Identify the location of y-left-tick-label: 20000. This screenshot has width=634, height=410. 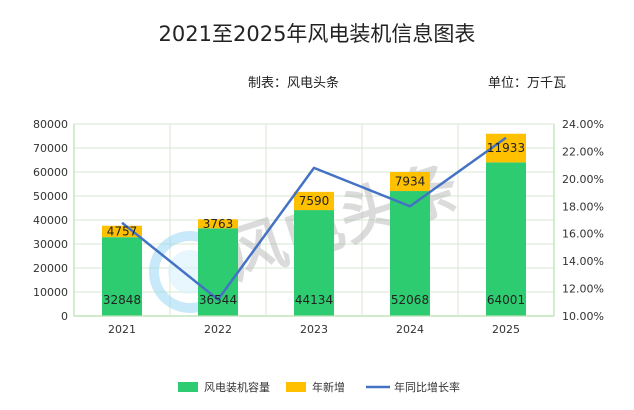
(50, 268).